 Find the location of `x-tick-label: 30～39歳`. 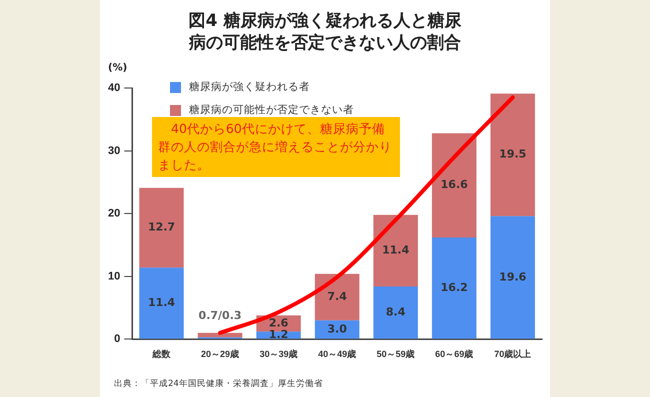

x-tick-label: 30～39歳 is located at coordinates (279, 354).